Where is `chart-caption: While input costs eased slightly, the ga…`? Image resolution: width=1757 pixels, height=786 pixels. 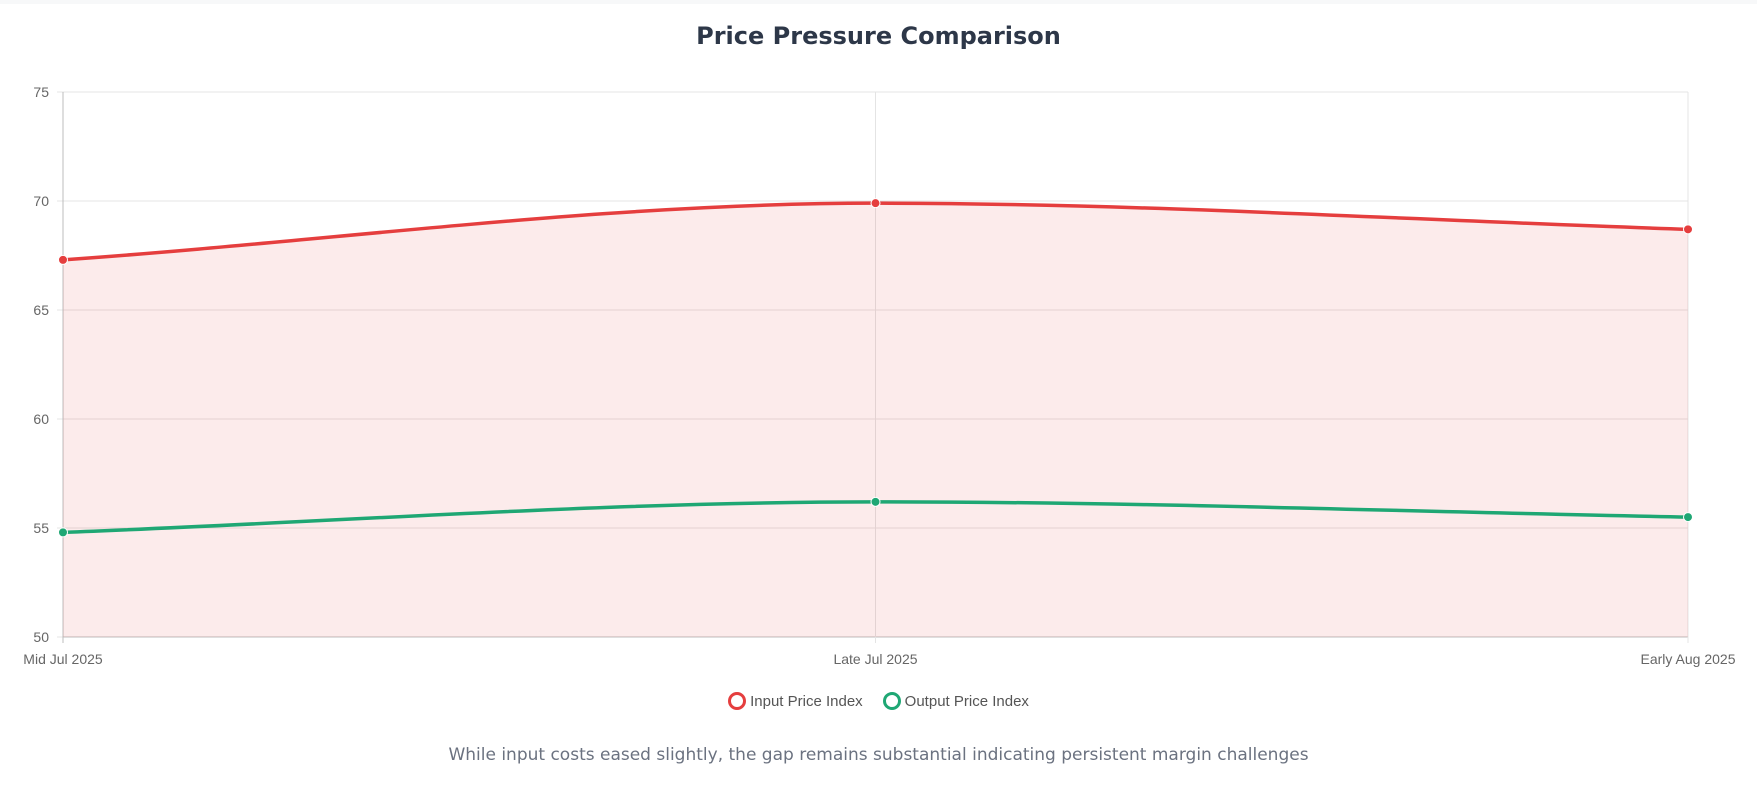 chart-caption: While input costs eased slightly, the ga… is located at coordinates (878, 755).